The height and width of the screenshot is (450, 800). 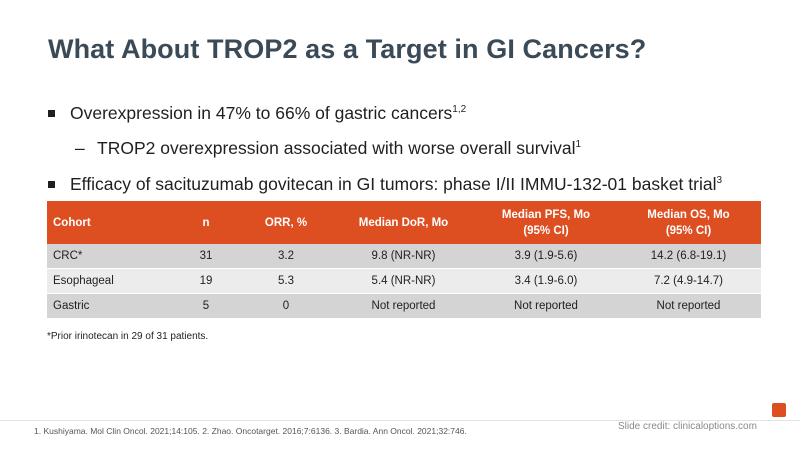 What do you see at coordinates (546, 306) in the screenshot?
I see `cell-pfs: Not reported` at bounding box center [546, 306].